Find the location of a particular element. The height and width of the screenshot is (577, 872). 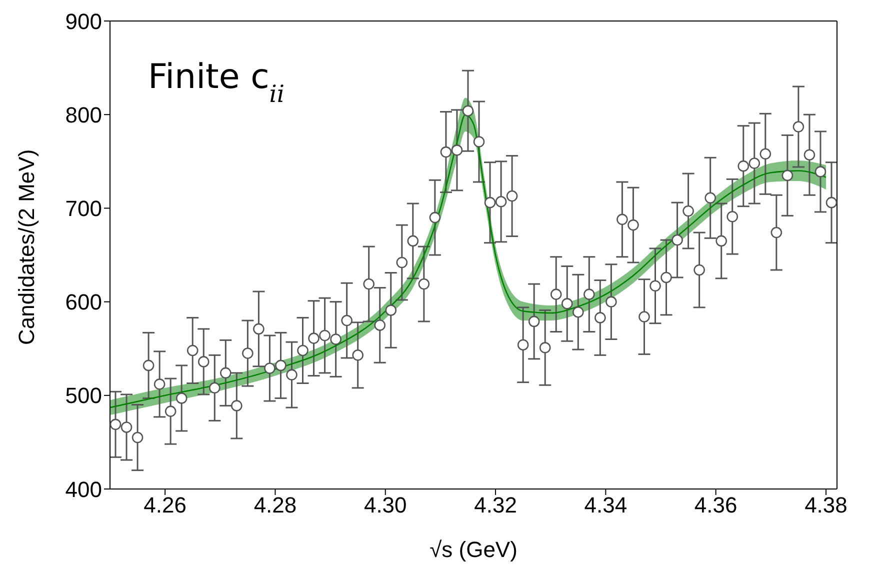

x-tick-label: 4.26 is located at coordinates (165, 505).